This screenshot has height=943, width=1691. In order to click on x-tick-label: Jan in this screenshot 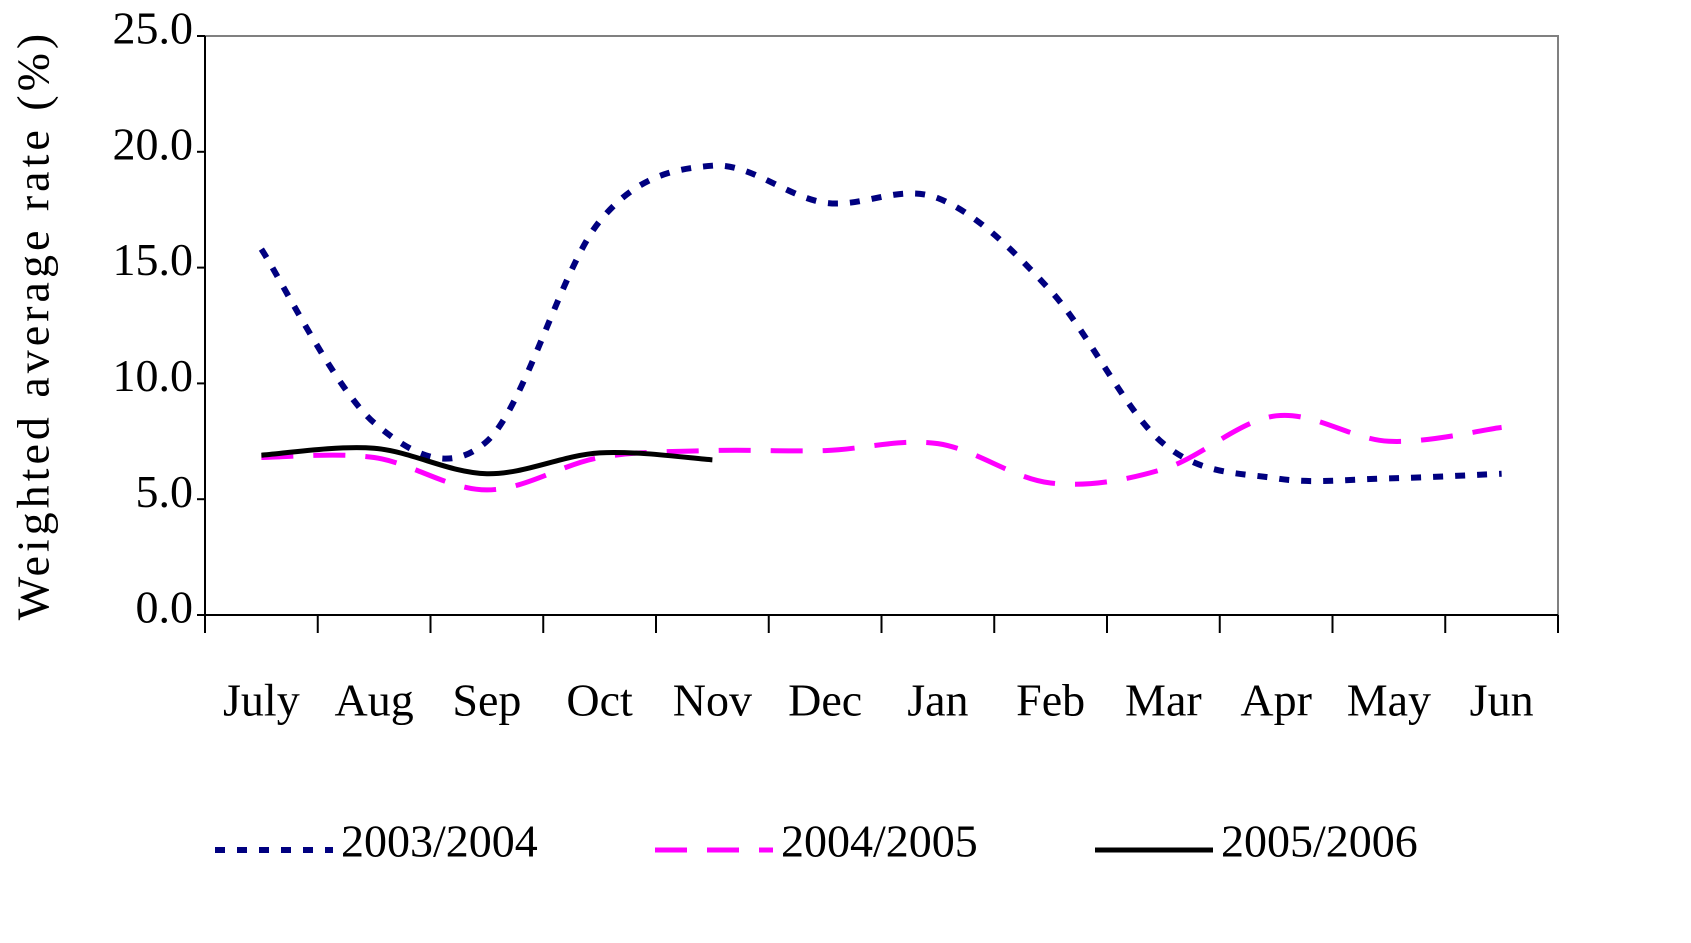, I will do `click(937, 700)`.